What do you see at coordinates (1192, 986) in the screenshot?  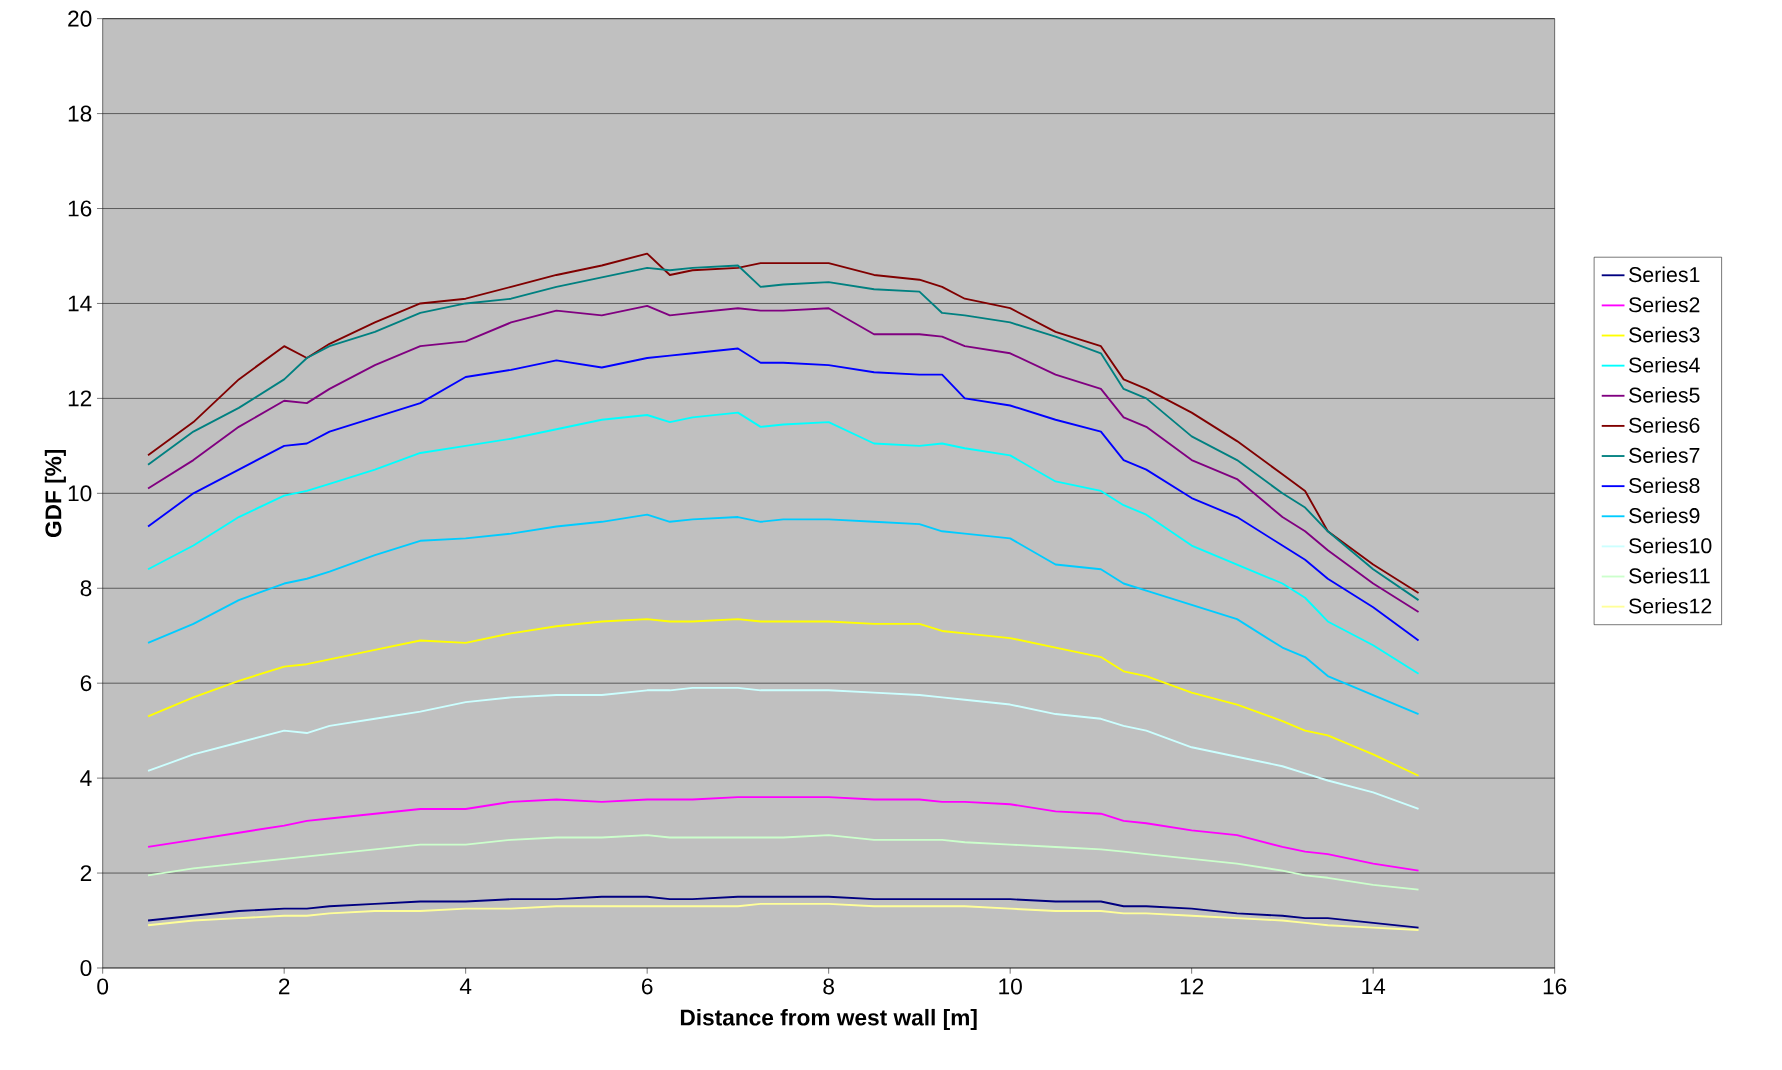 I see `x-tick-label: 12` at bounding box center [1192, 986].